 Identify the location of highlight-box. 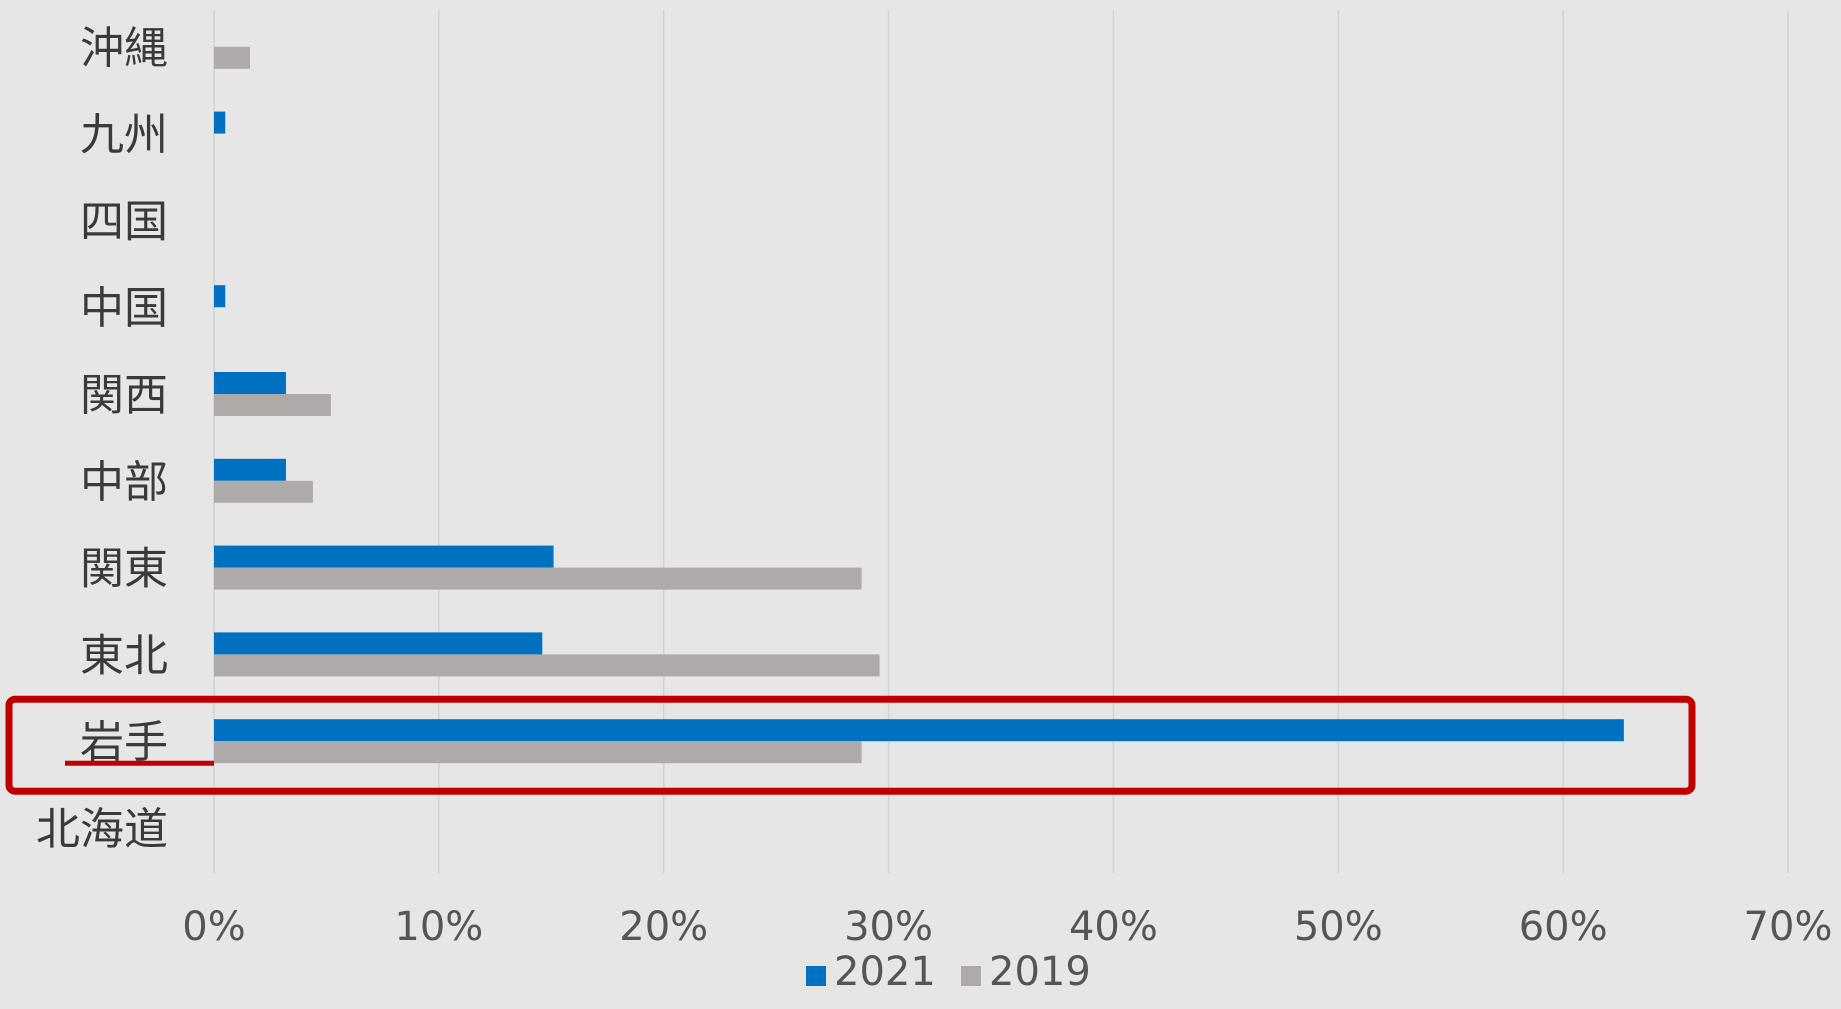
(850, 745).